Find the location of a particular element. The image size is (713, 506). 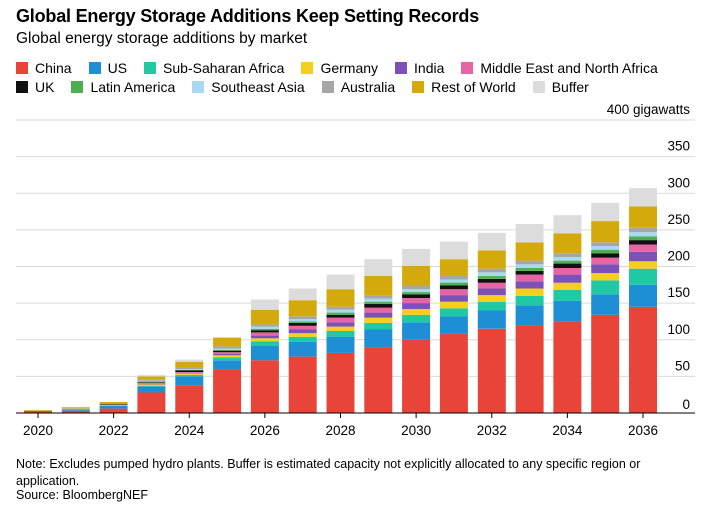

legend-item: Rest of World is located at coordinates (464, 87).